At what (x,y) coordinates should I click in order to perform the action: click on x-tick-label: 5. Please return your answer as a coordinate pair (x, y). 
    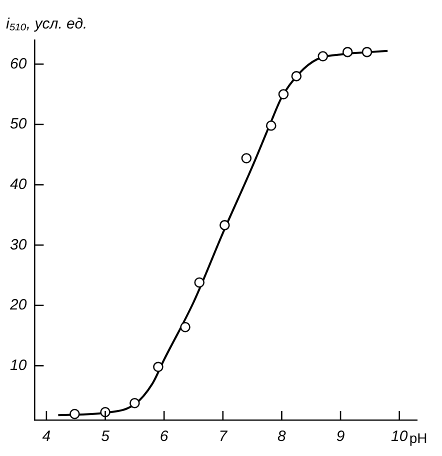
    Looking at the image, I should click on (105, 437).